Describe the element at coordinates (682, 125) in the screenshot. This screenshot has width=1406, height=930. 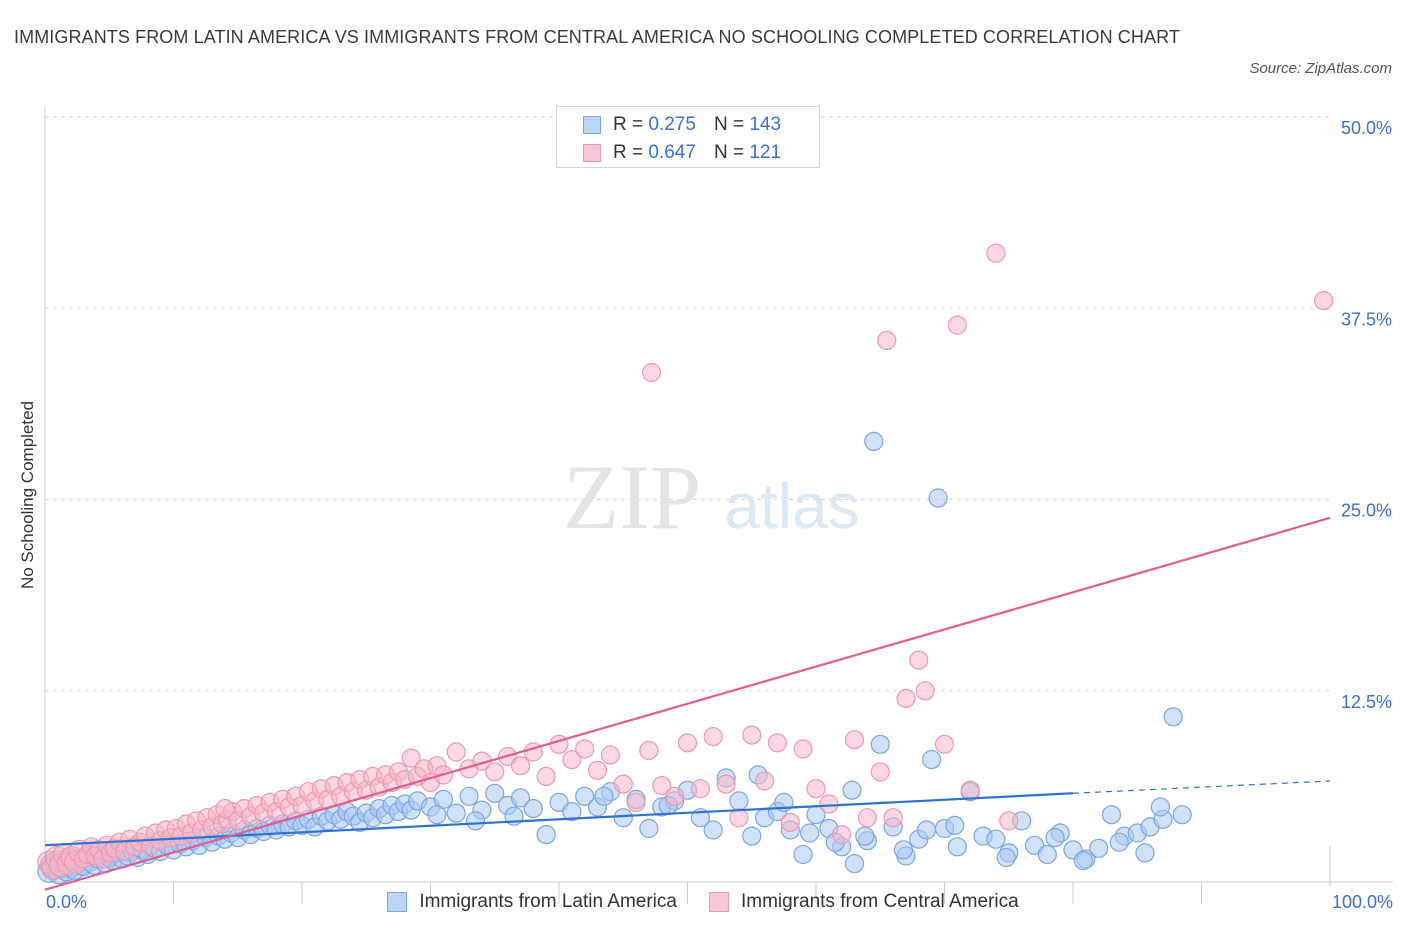
I see `legend-row-latin-america: R = 0.275 N = 143` at that location.